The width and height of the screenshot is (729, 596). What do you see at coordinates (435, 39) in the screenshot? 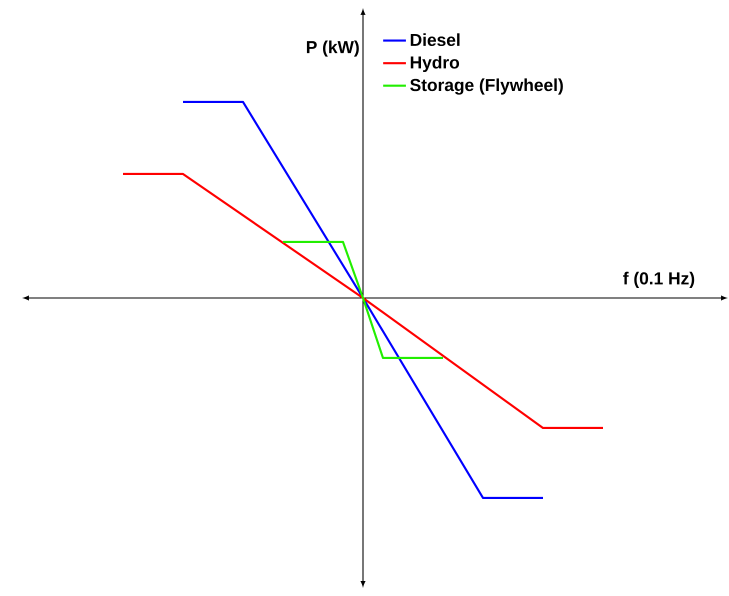
I see `legend-label: Diesel` at bounding box center [435, 39].